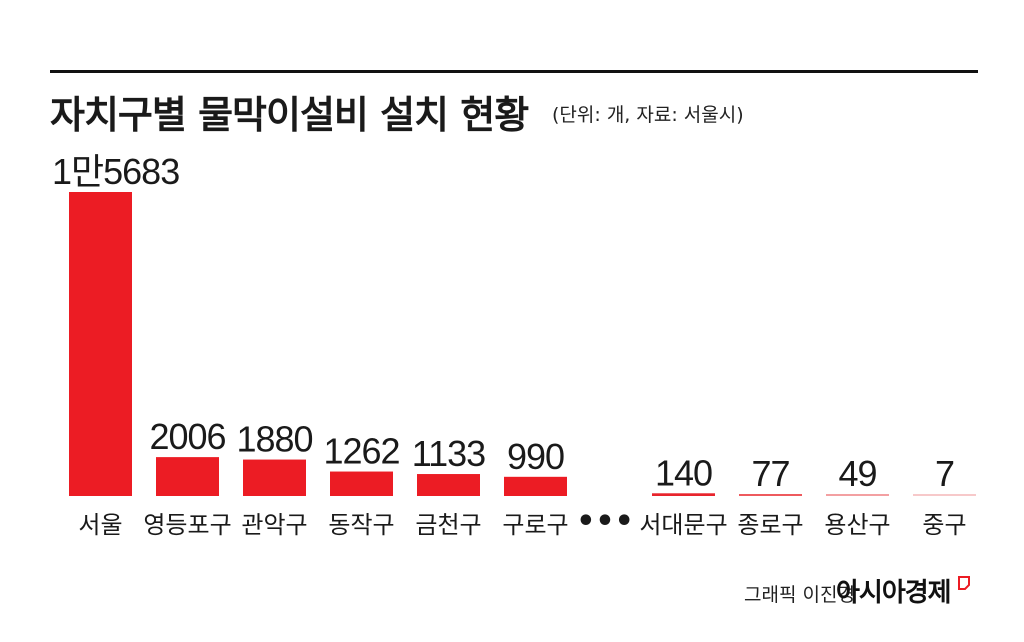 Image resolution: width=1024 pixels, height=642 pixels. Describe the element at coordinates (274, 525) in the screenshot. I see `category-label-3: 관악구` at that location.